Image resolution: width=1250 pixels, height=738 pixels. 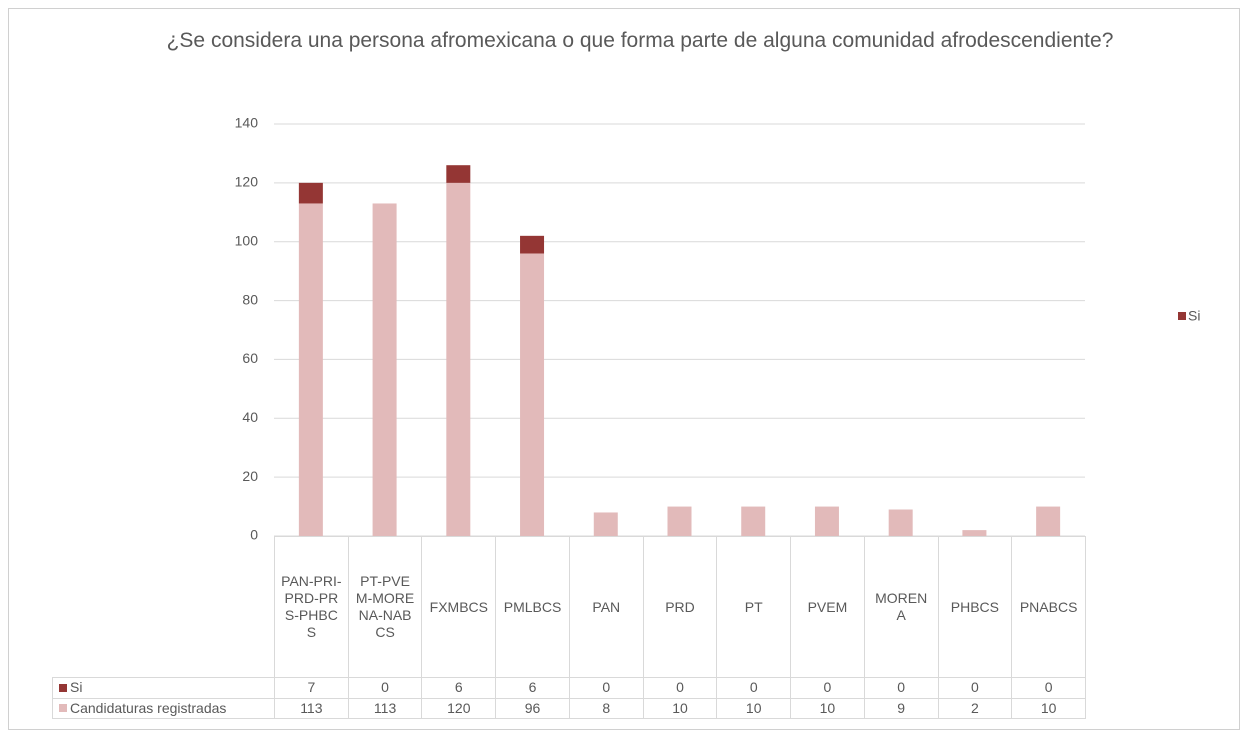 What do you see at coordinates (975, 607) in the screenshot?
I see `category-cell: PHBCS` at bounding box center [975, 607].